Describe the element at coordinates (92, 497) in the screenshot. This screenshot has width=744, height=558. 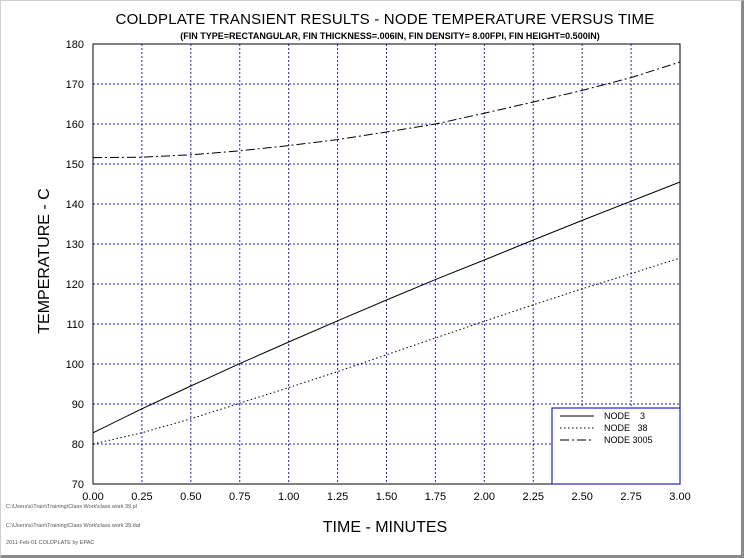
I see `x-tick-label: 0.00` at that location.